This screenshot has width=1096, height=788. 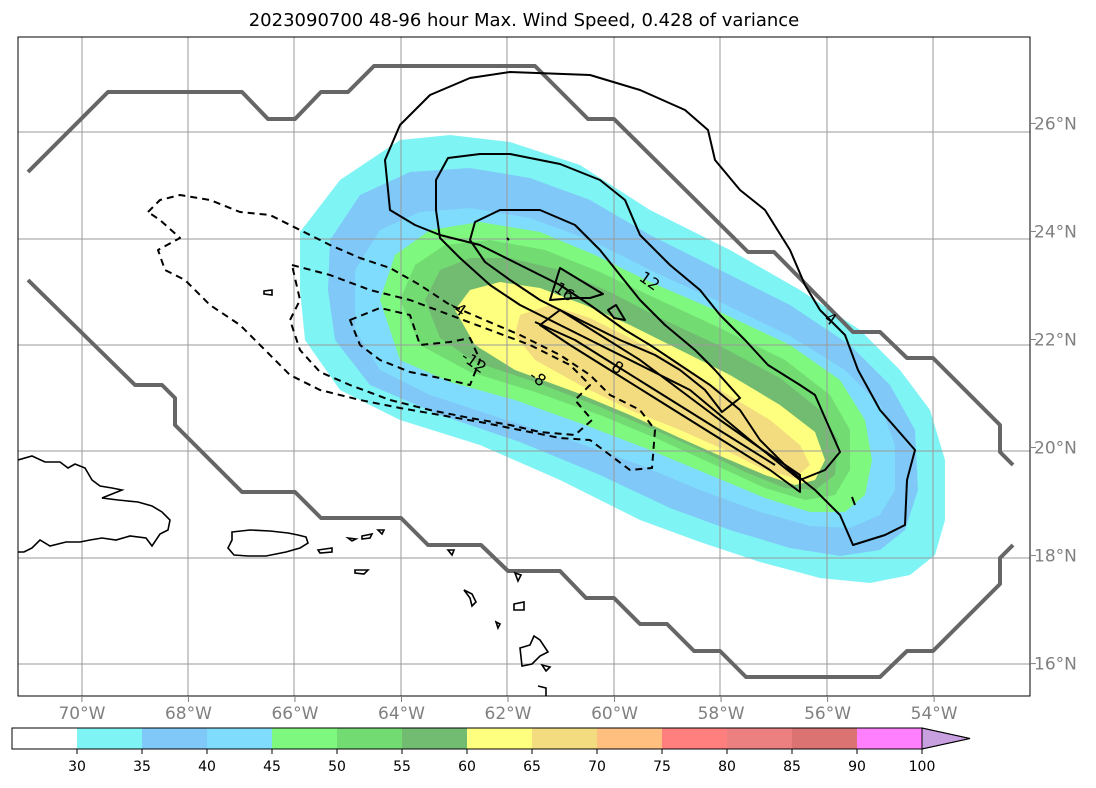 I want to click on colorbar-tick-label: 70, so click(x=597, y=767).